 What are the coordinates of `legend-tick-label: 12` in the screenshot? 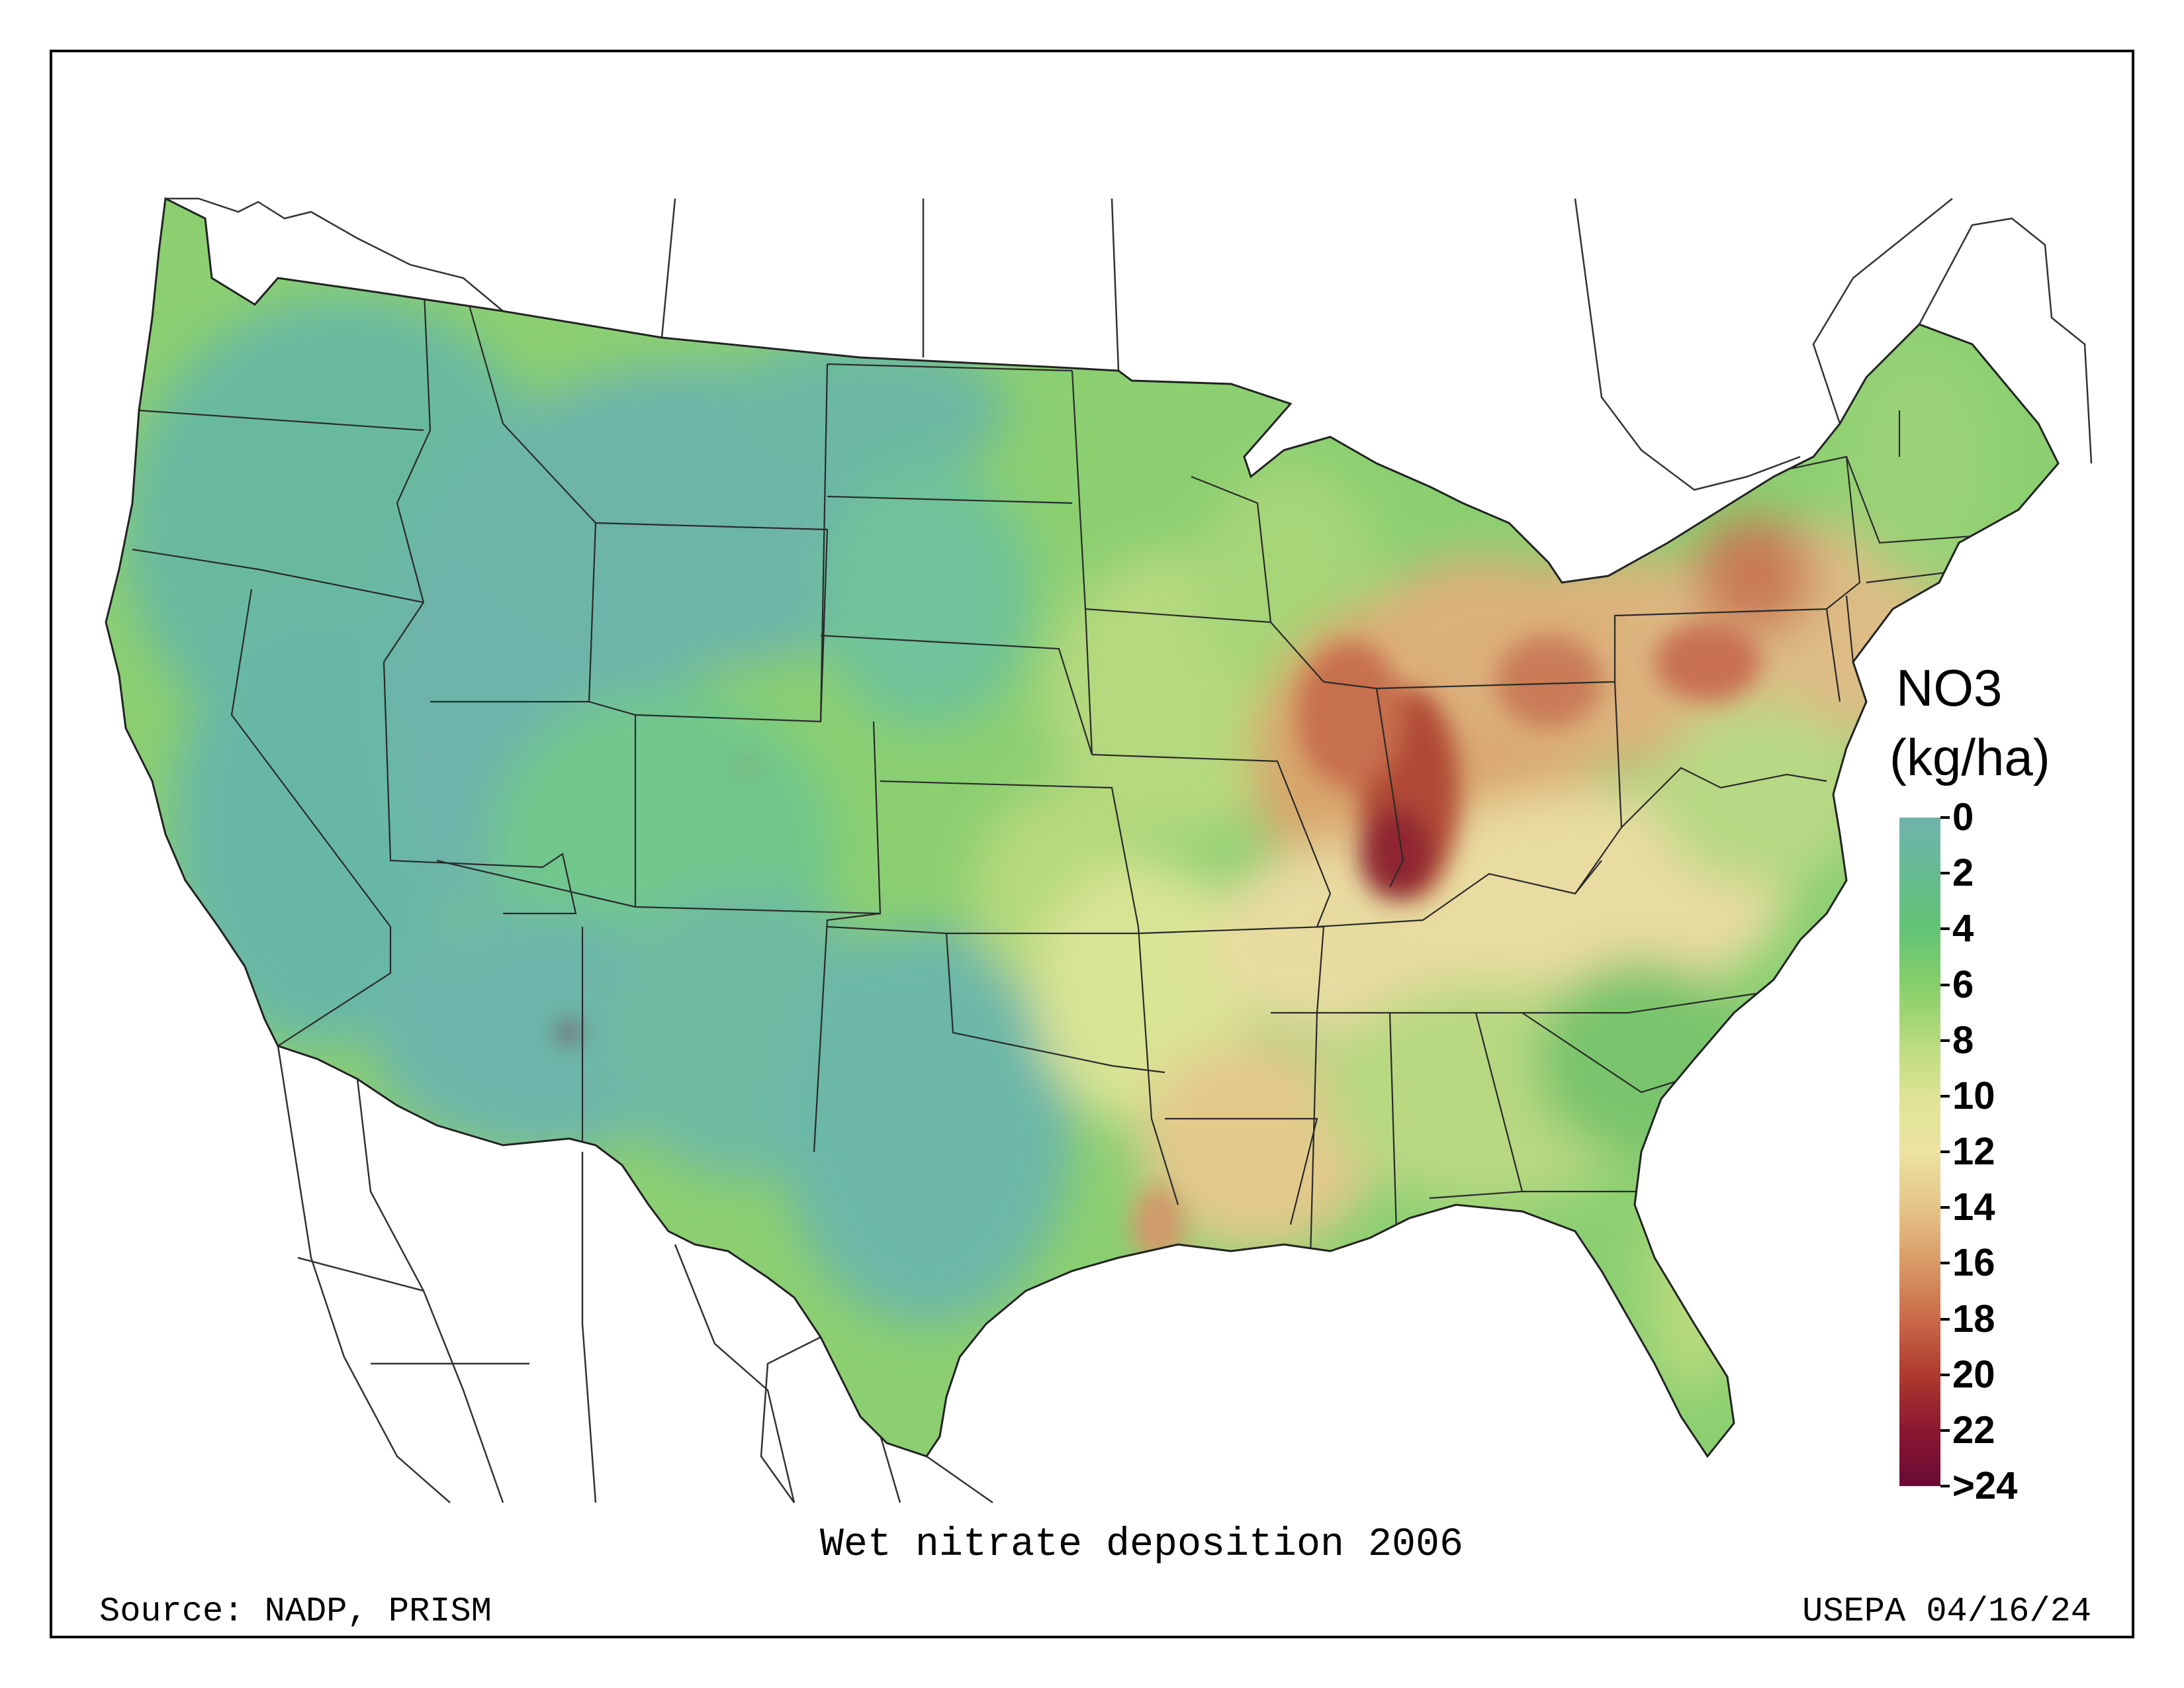 It's located at (1974, 1151).